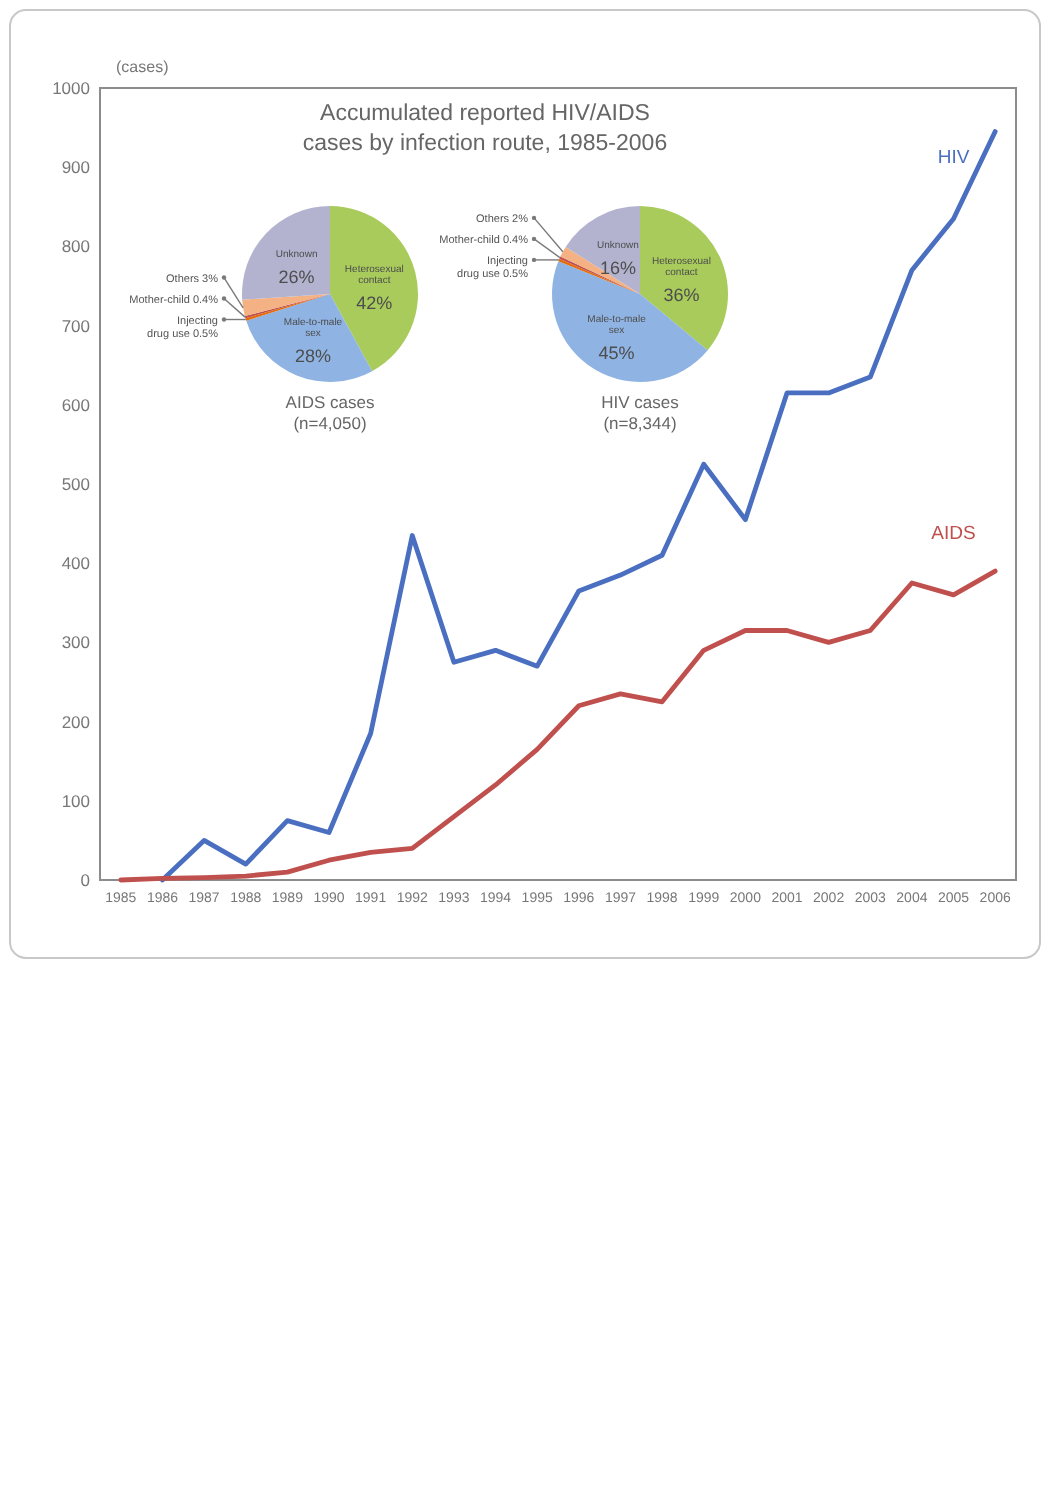 The width and height of the screenshot is (1050, 1510). What do you see at coordinates (76, 800) in the screenshot?
I see `y-tick-label: 100` at bounding box center [76, 800].